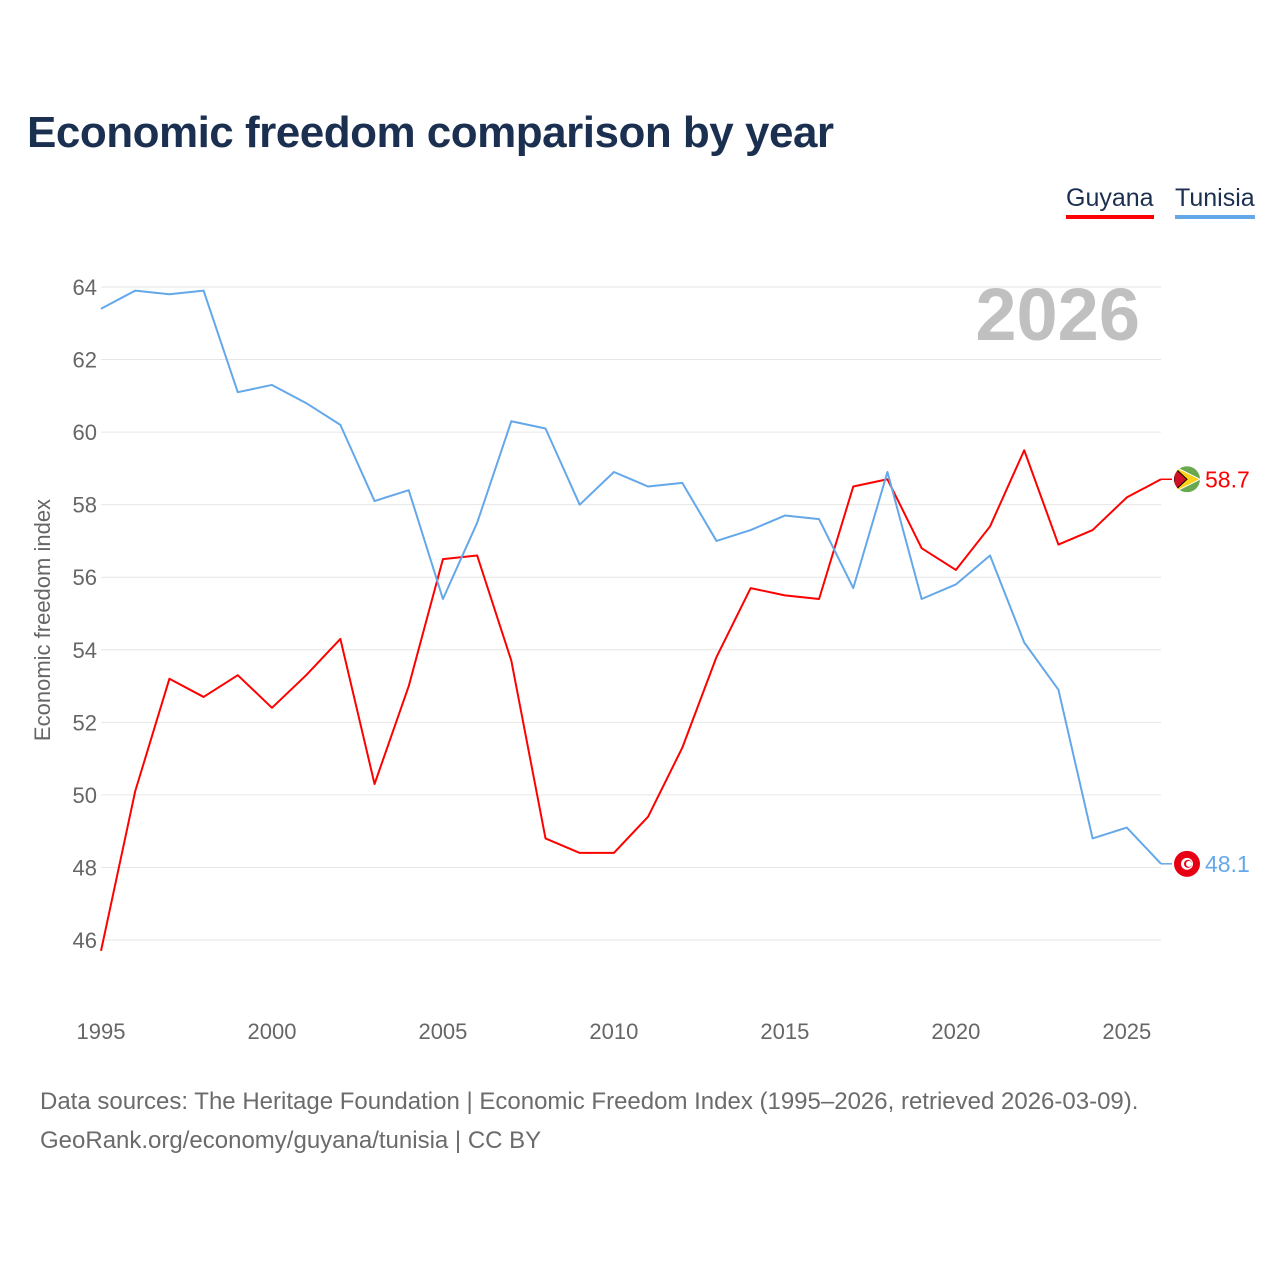 This screenshot has height=1280, width=1280. What do you see at coordinates (85, 867) in the screenshot?
I see `y-tick-label: 48` at bounding box center [85, 867].